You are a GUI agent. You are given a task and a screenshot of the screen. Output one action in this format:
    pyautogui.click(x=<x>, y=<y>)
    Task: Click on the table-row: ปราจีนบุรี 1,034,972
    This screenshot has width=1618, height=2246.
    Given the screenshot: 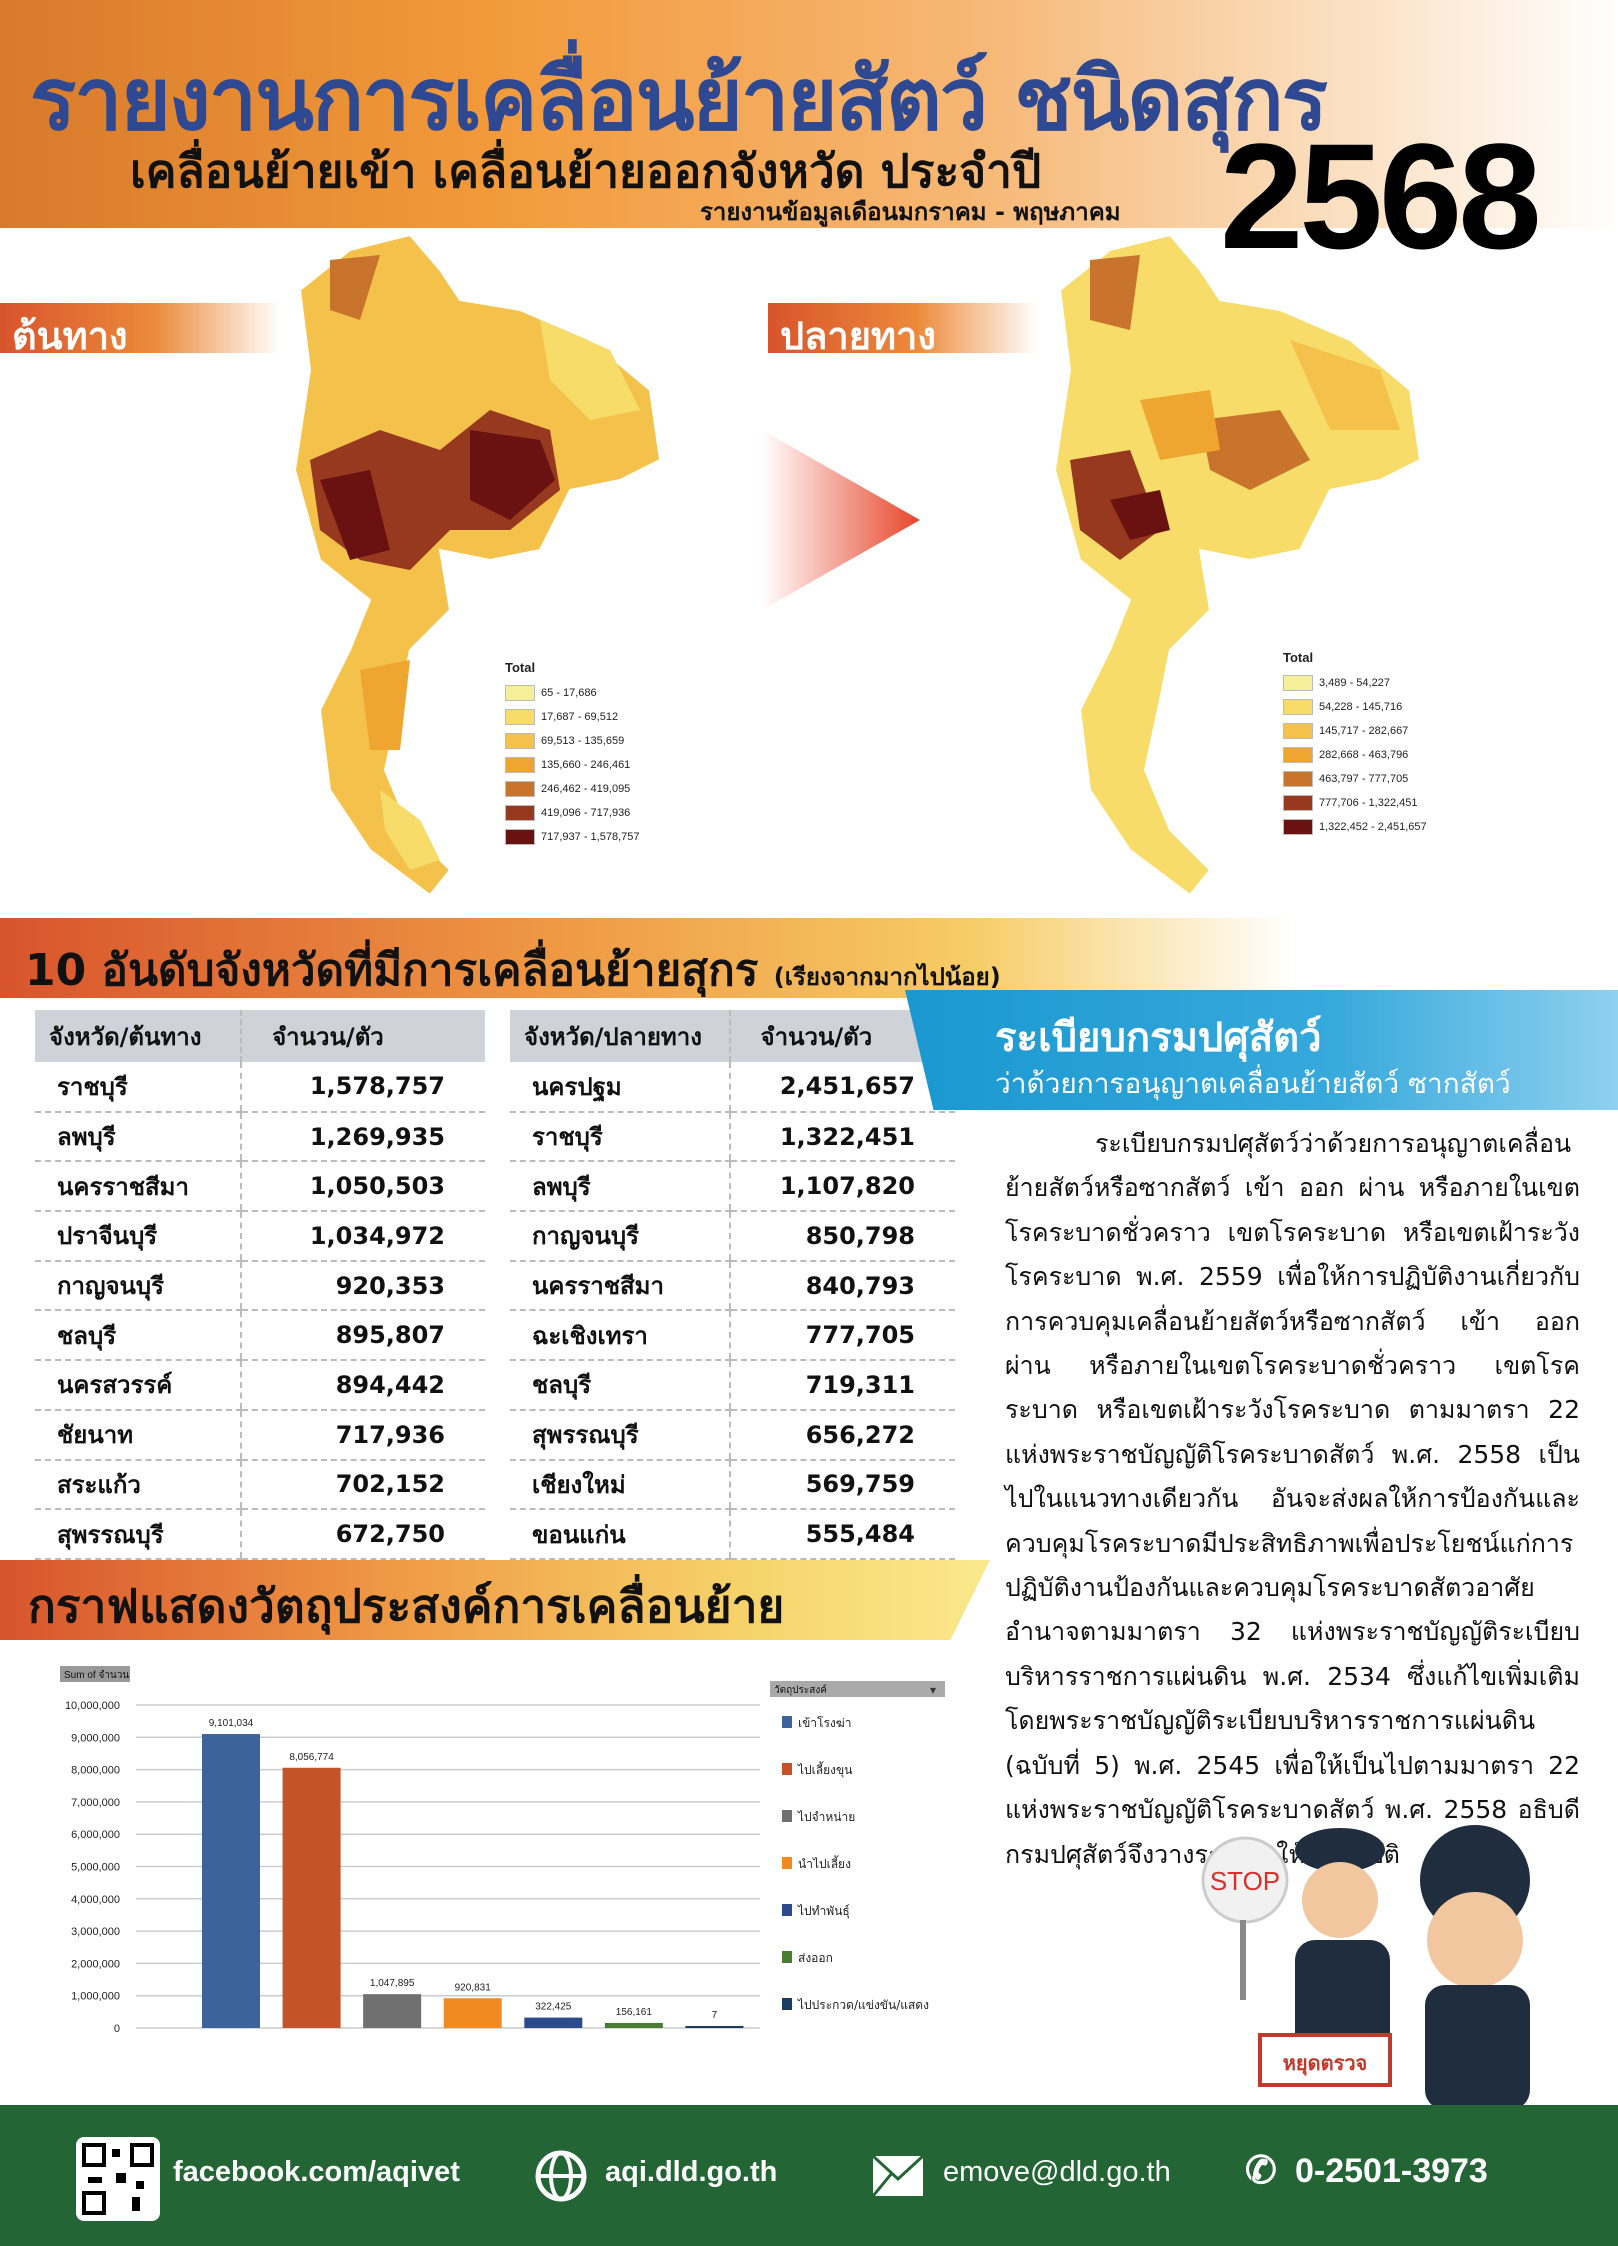 What is the action you would take?
    pyautogui.click(x=260, y=1236)
    